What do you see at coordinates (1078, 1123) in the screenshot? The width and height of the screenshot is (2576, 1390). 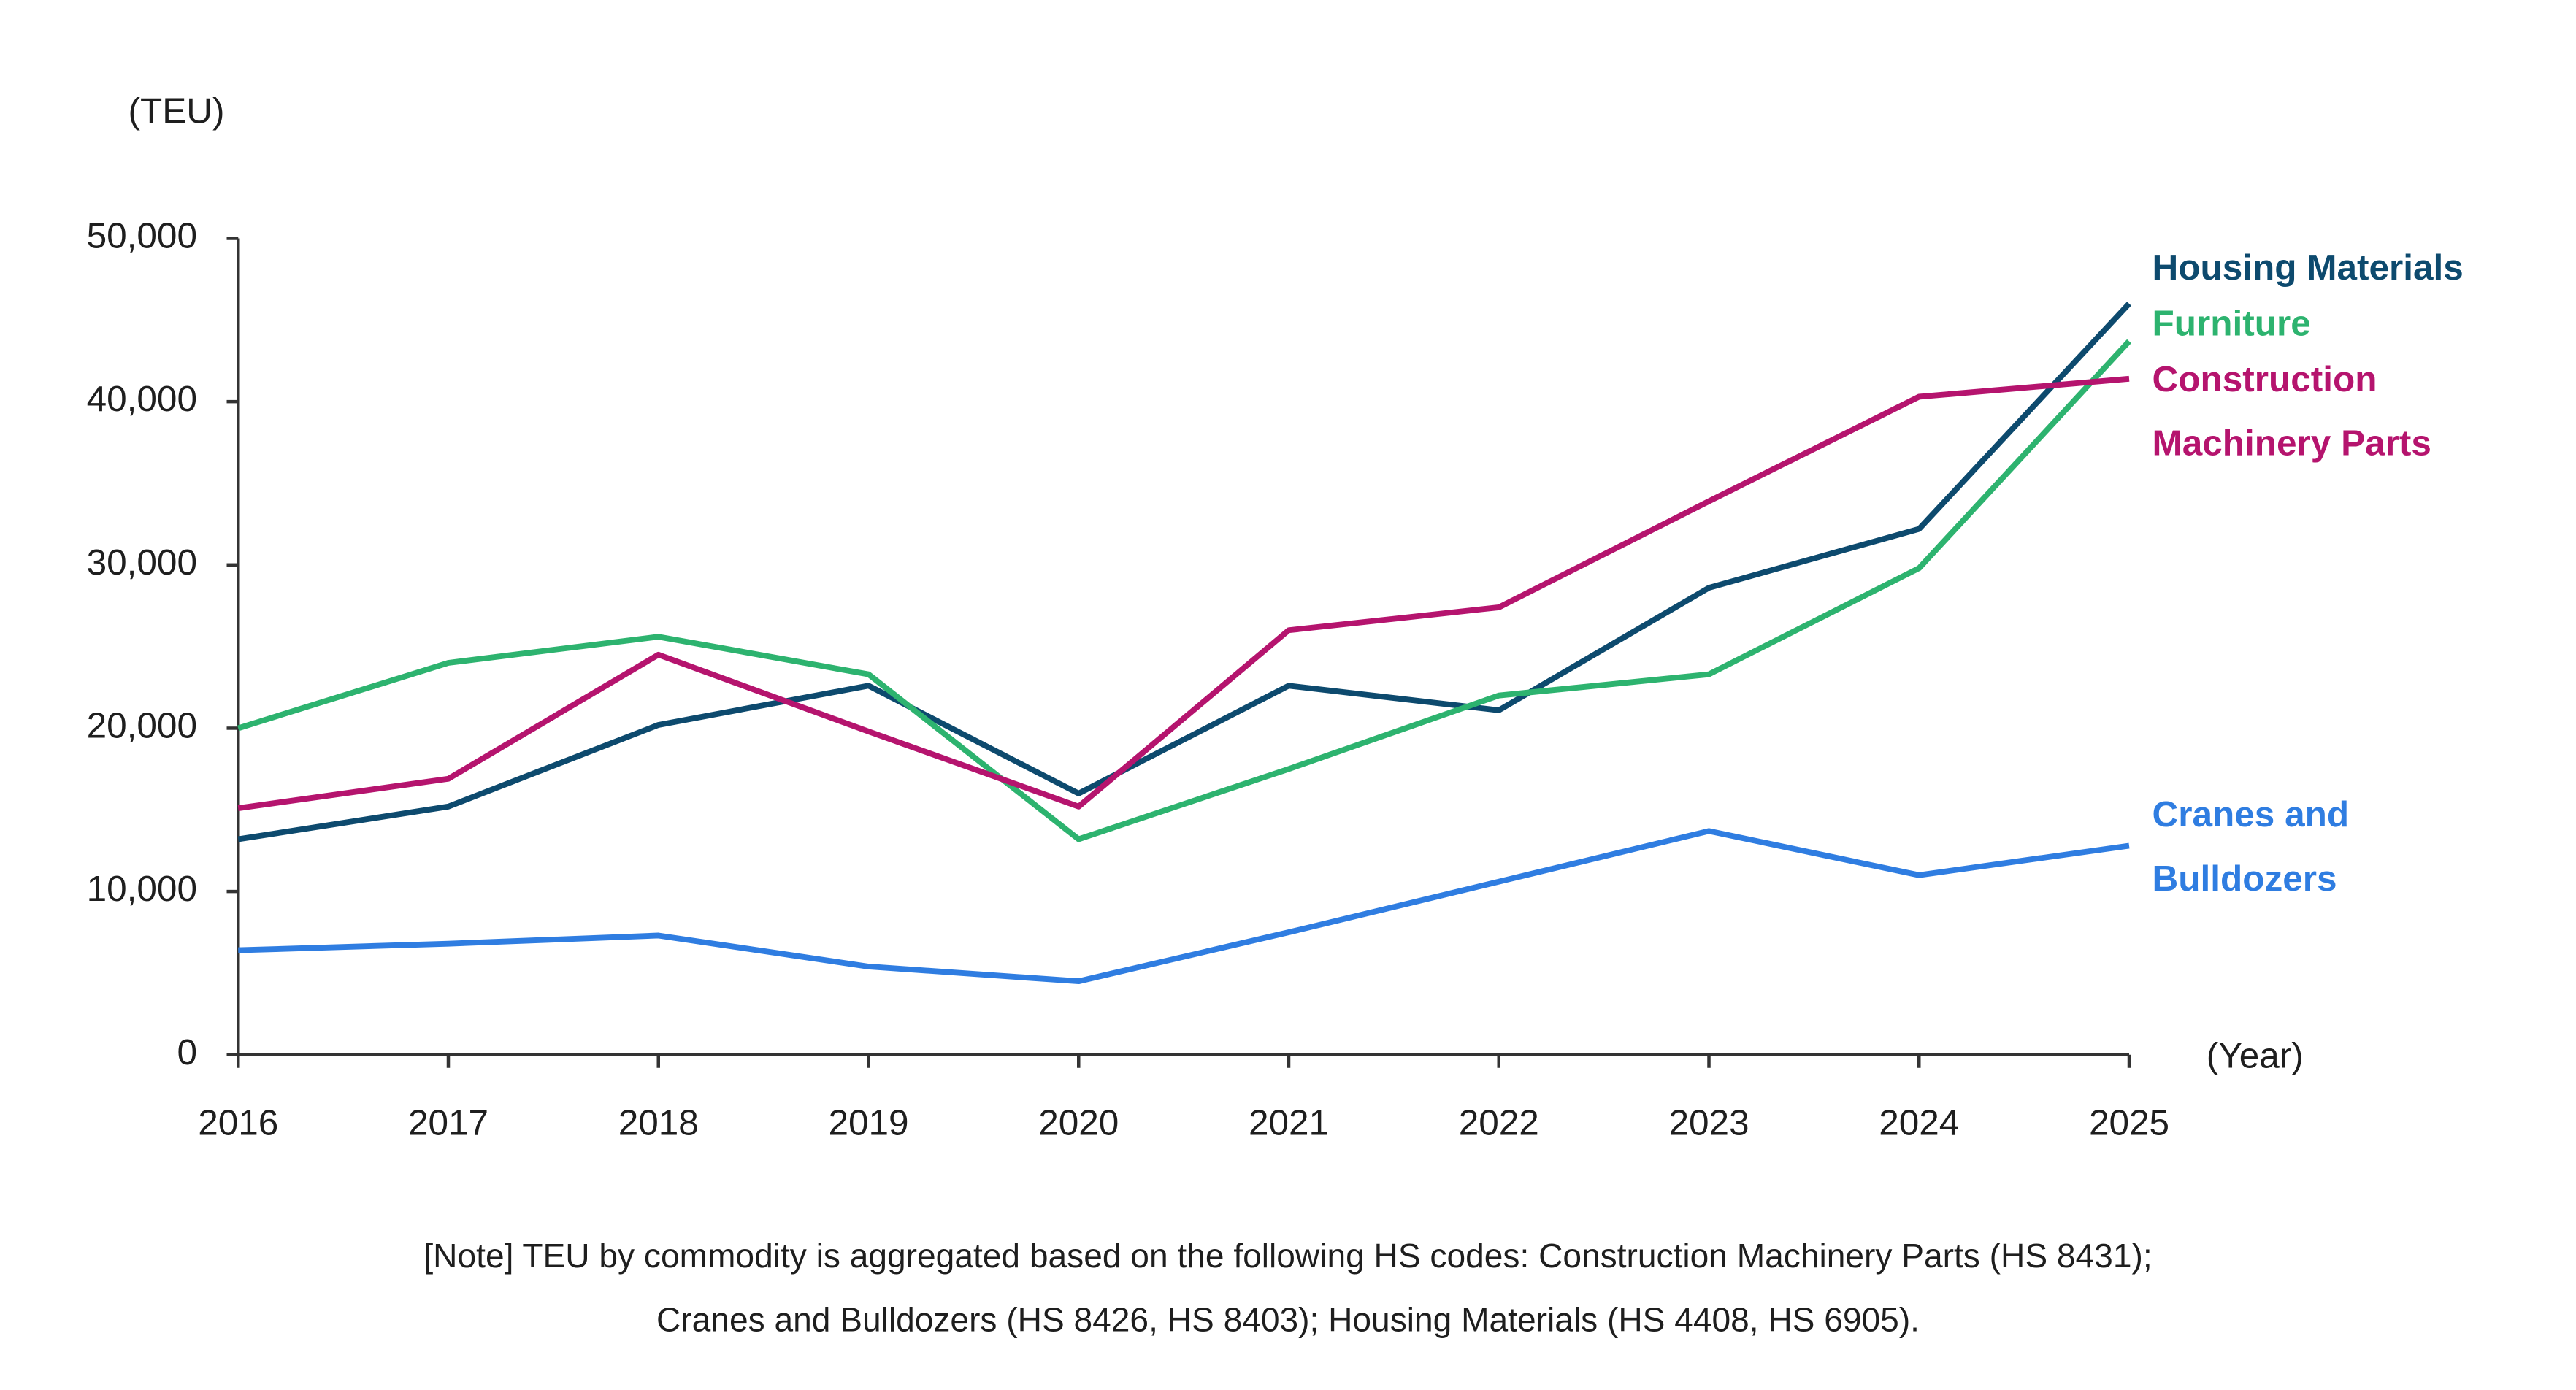 I see `x-tick-label: 2020` at bounding box center [1078, 1123].